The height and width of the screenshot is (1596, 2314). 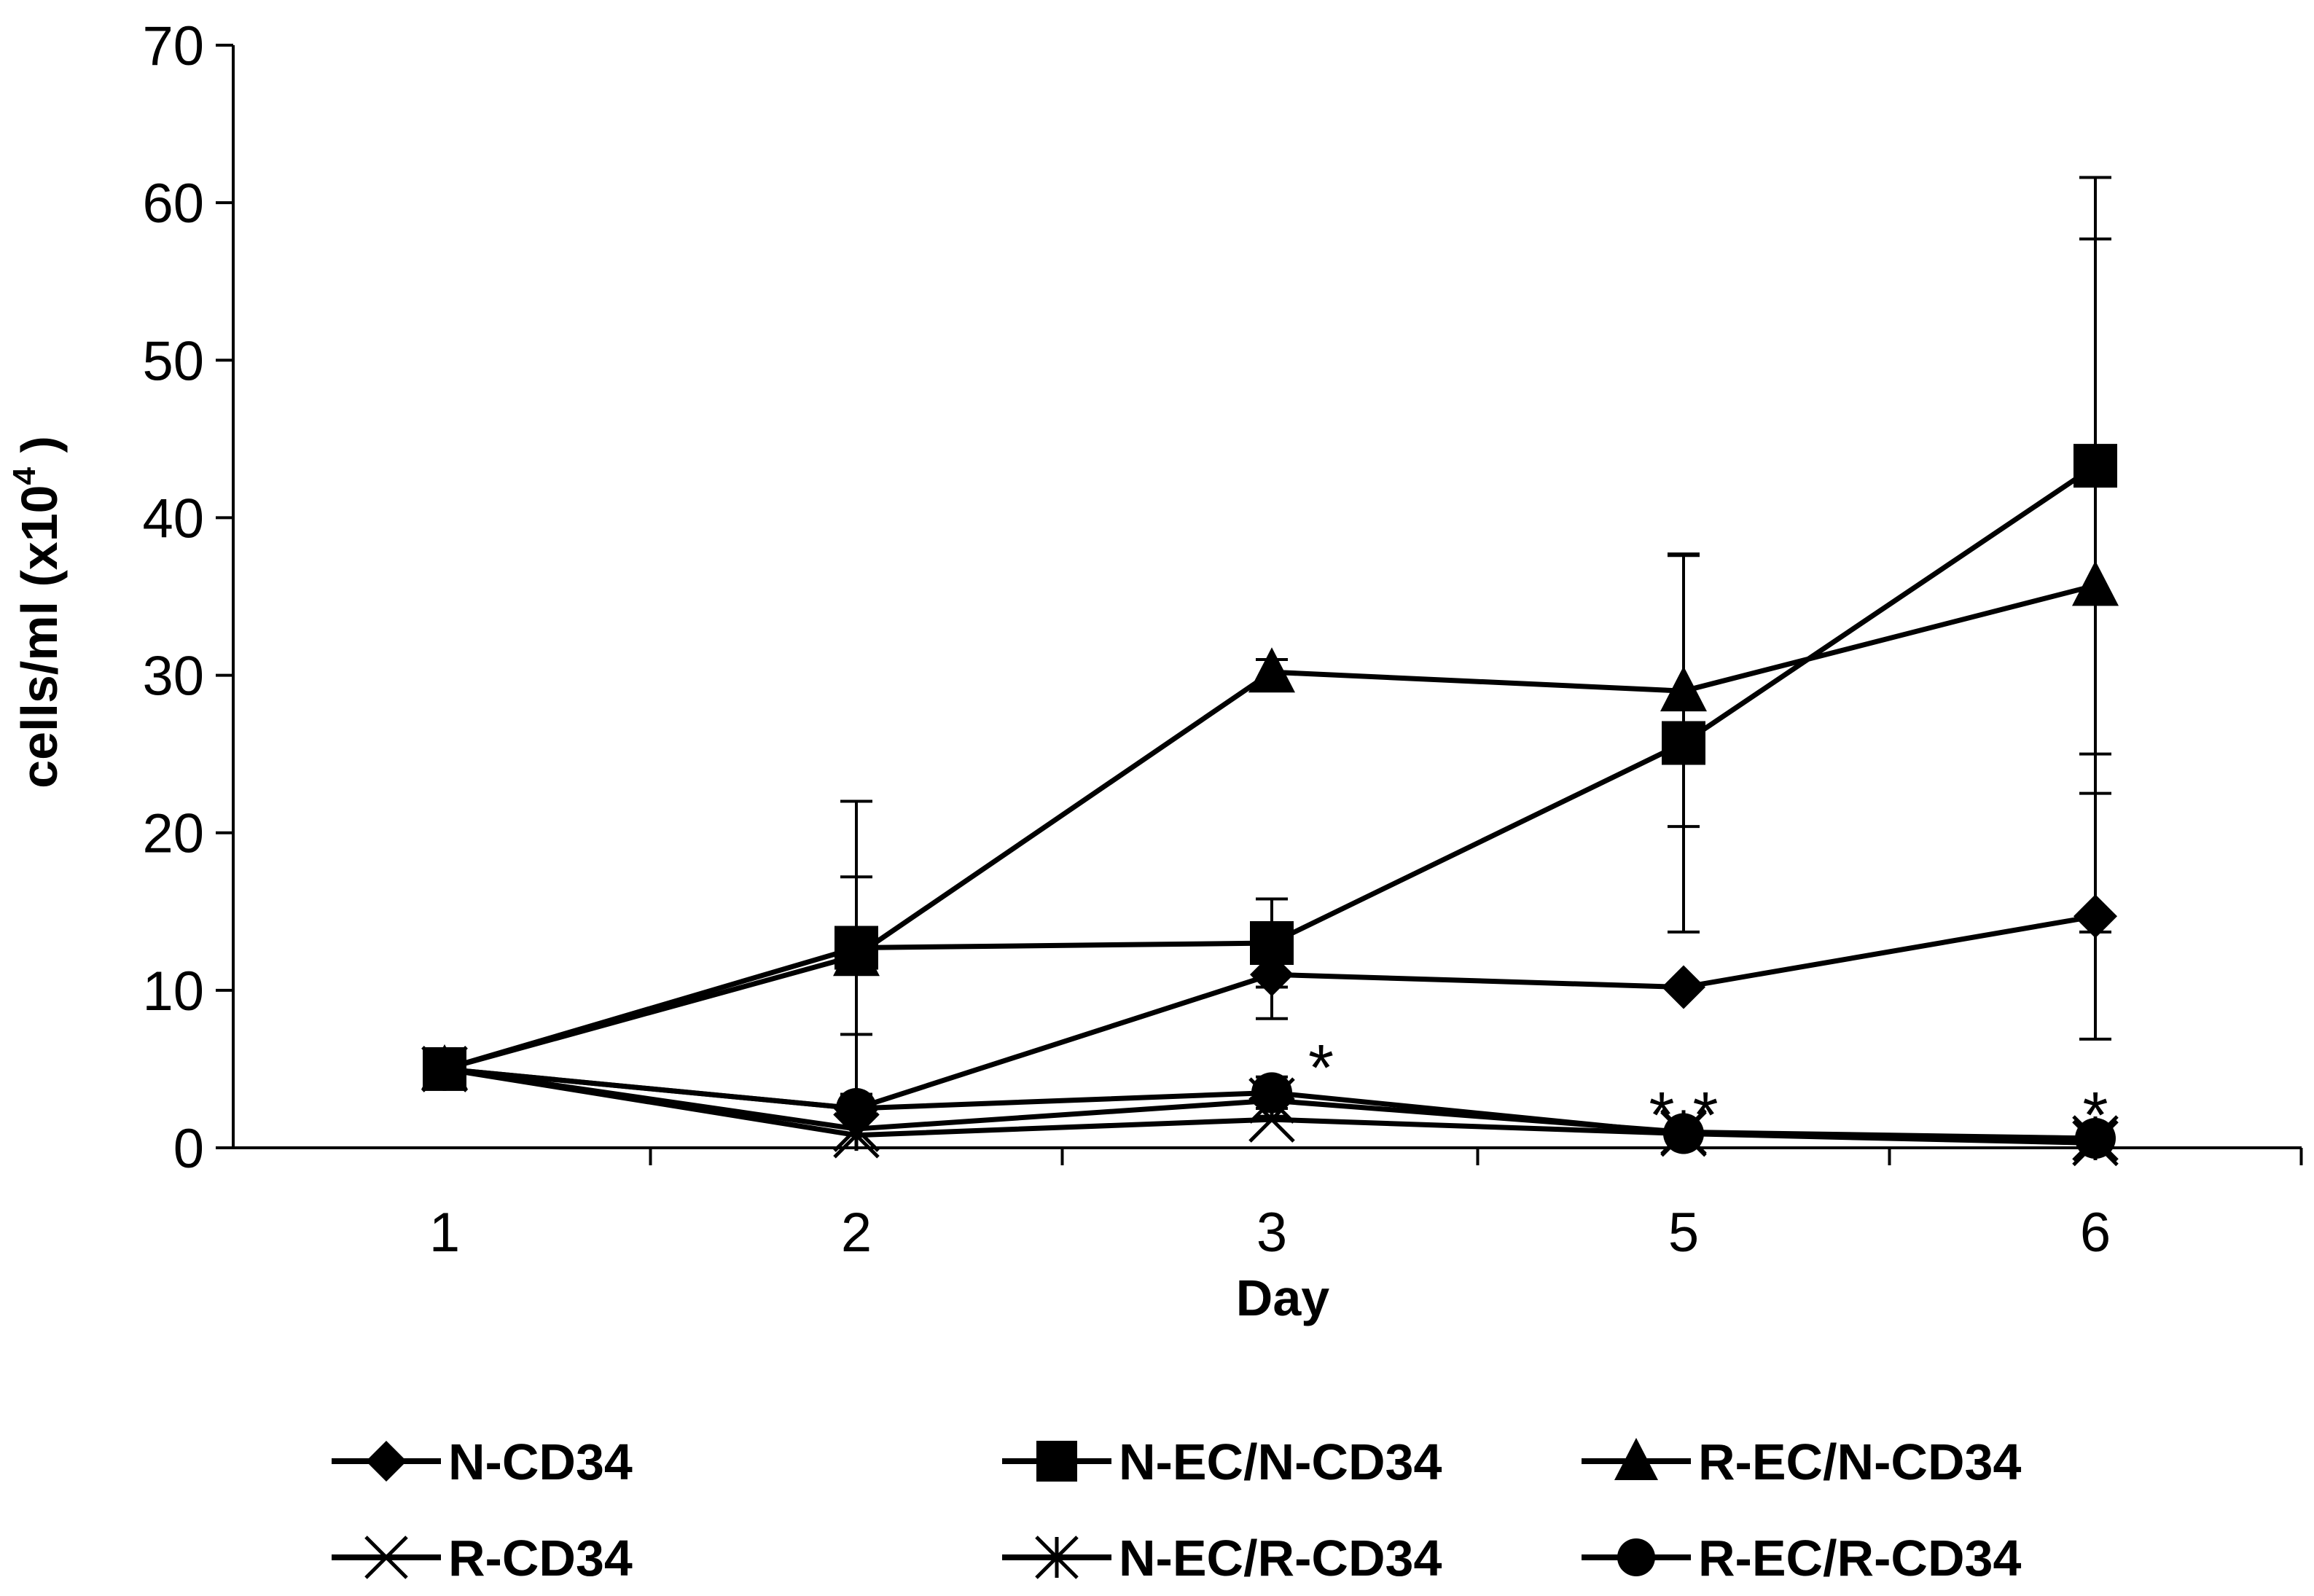 I want to click on x-tick-label: 6, so click(x=2095, y=1233).